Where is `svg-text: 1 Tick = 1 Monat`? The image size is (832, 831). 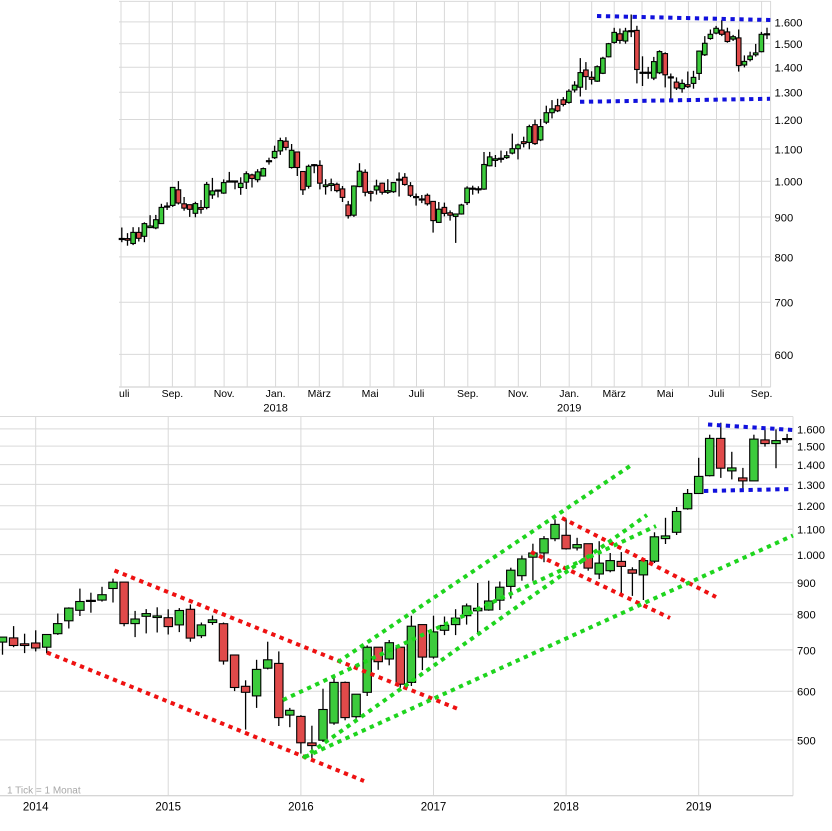
svg-text: 1 Tick = 1 Monat is located at coordinates (44, 791).